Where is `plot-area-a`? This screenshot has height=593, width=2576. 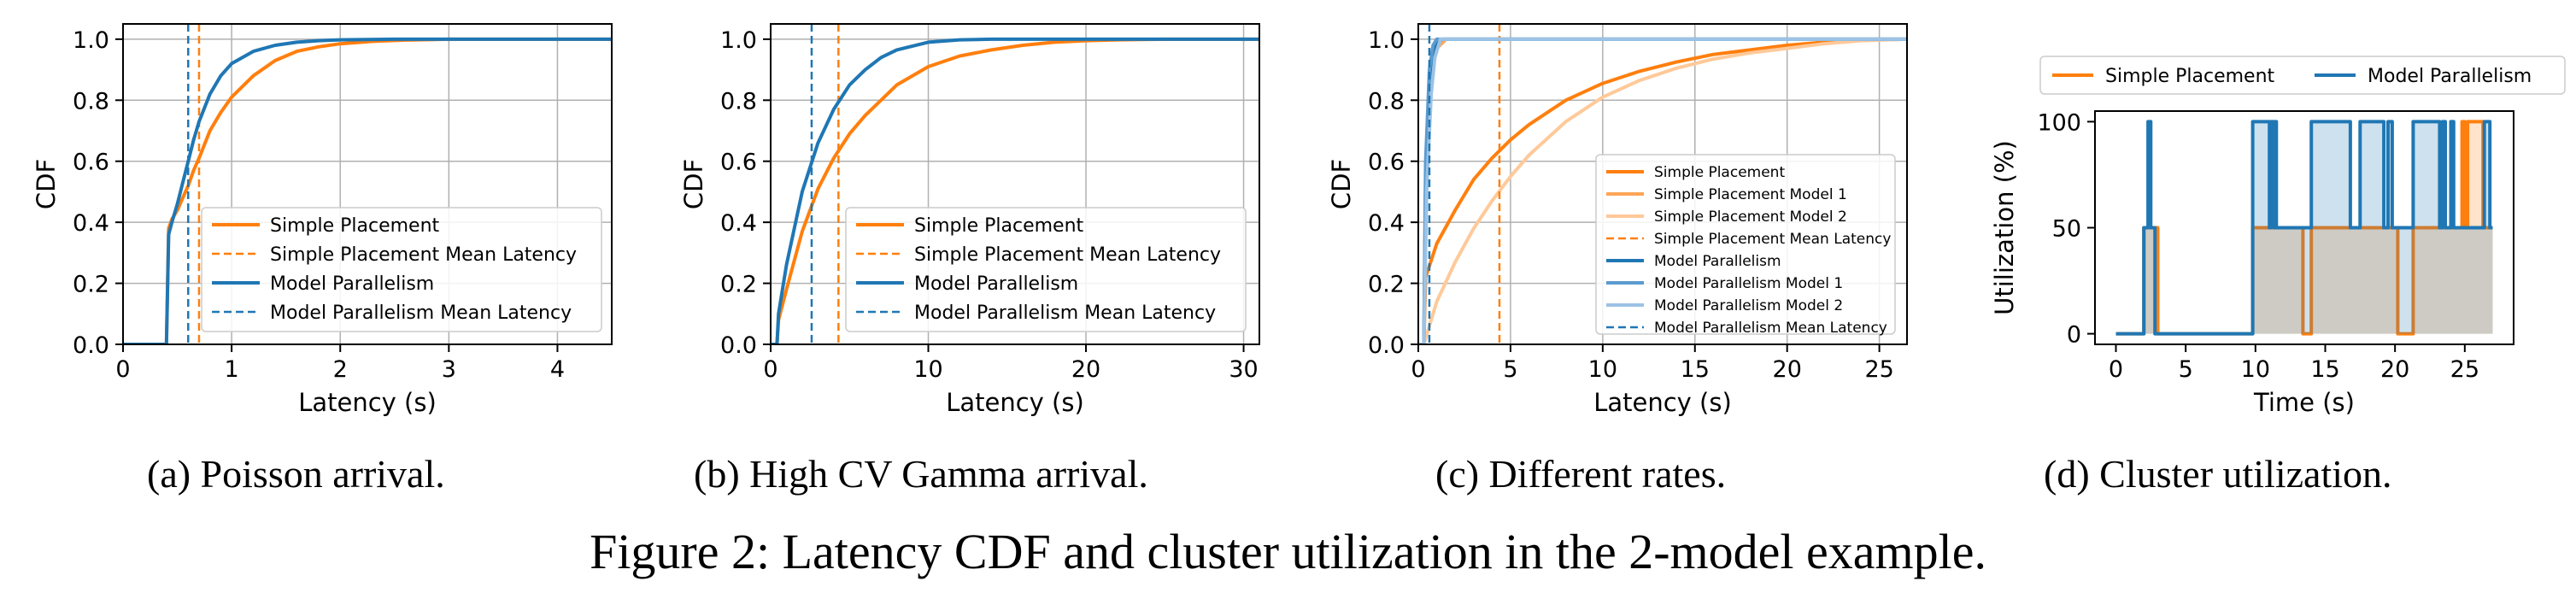
plot-area-a is located at coordinates (367, 184).